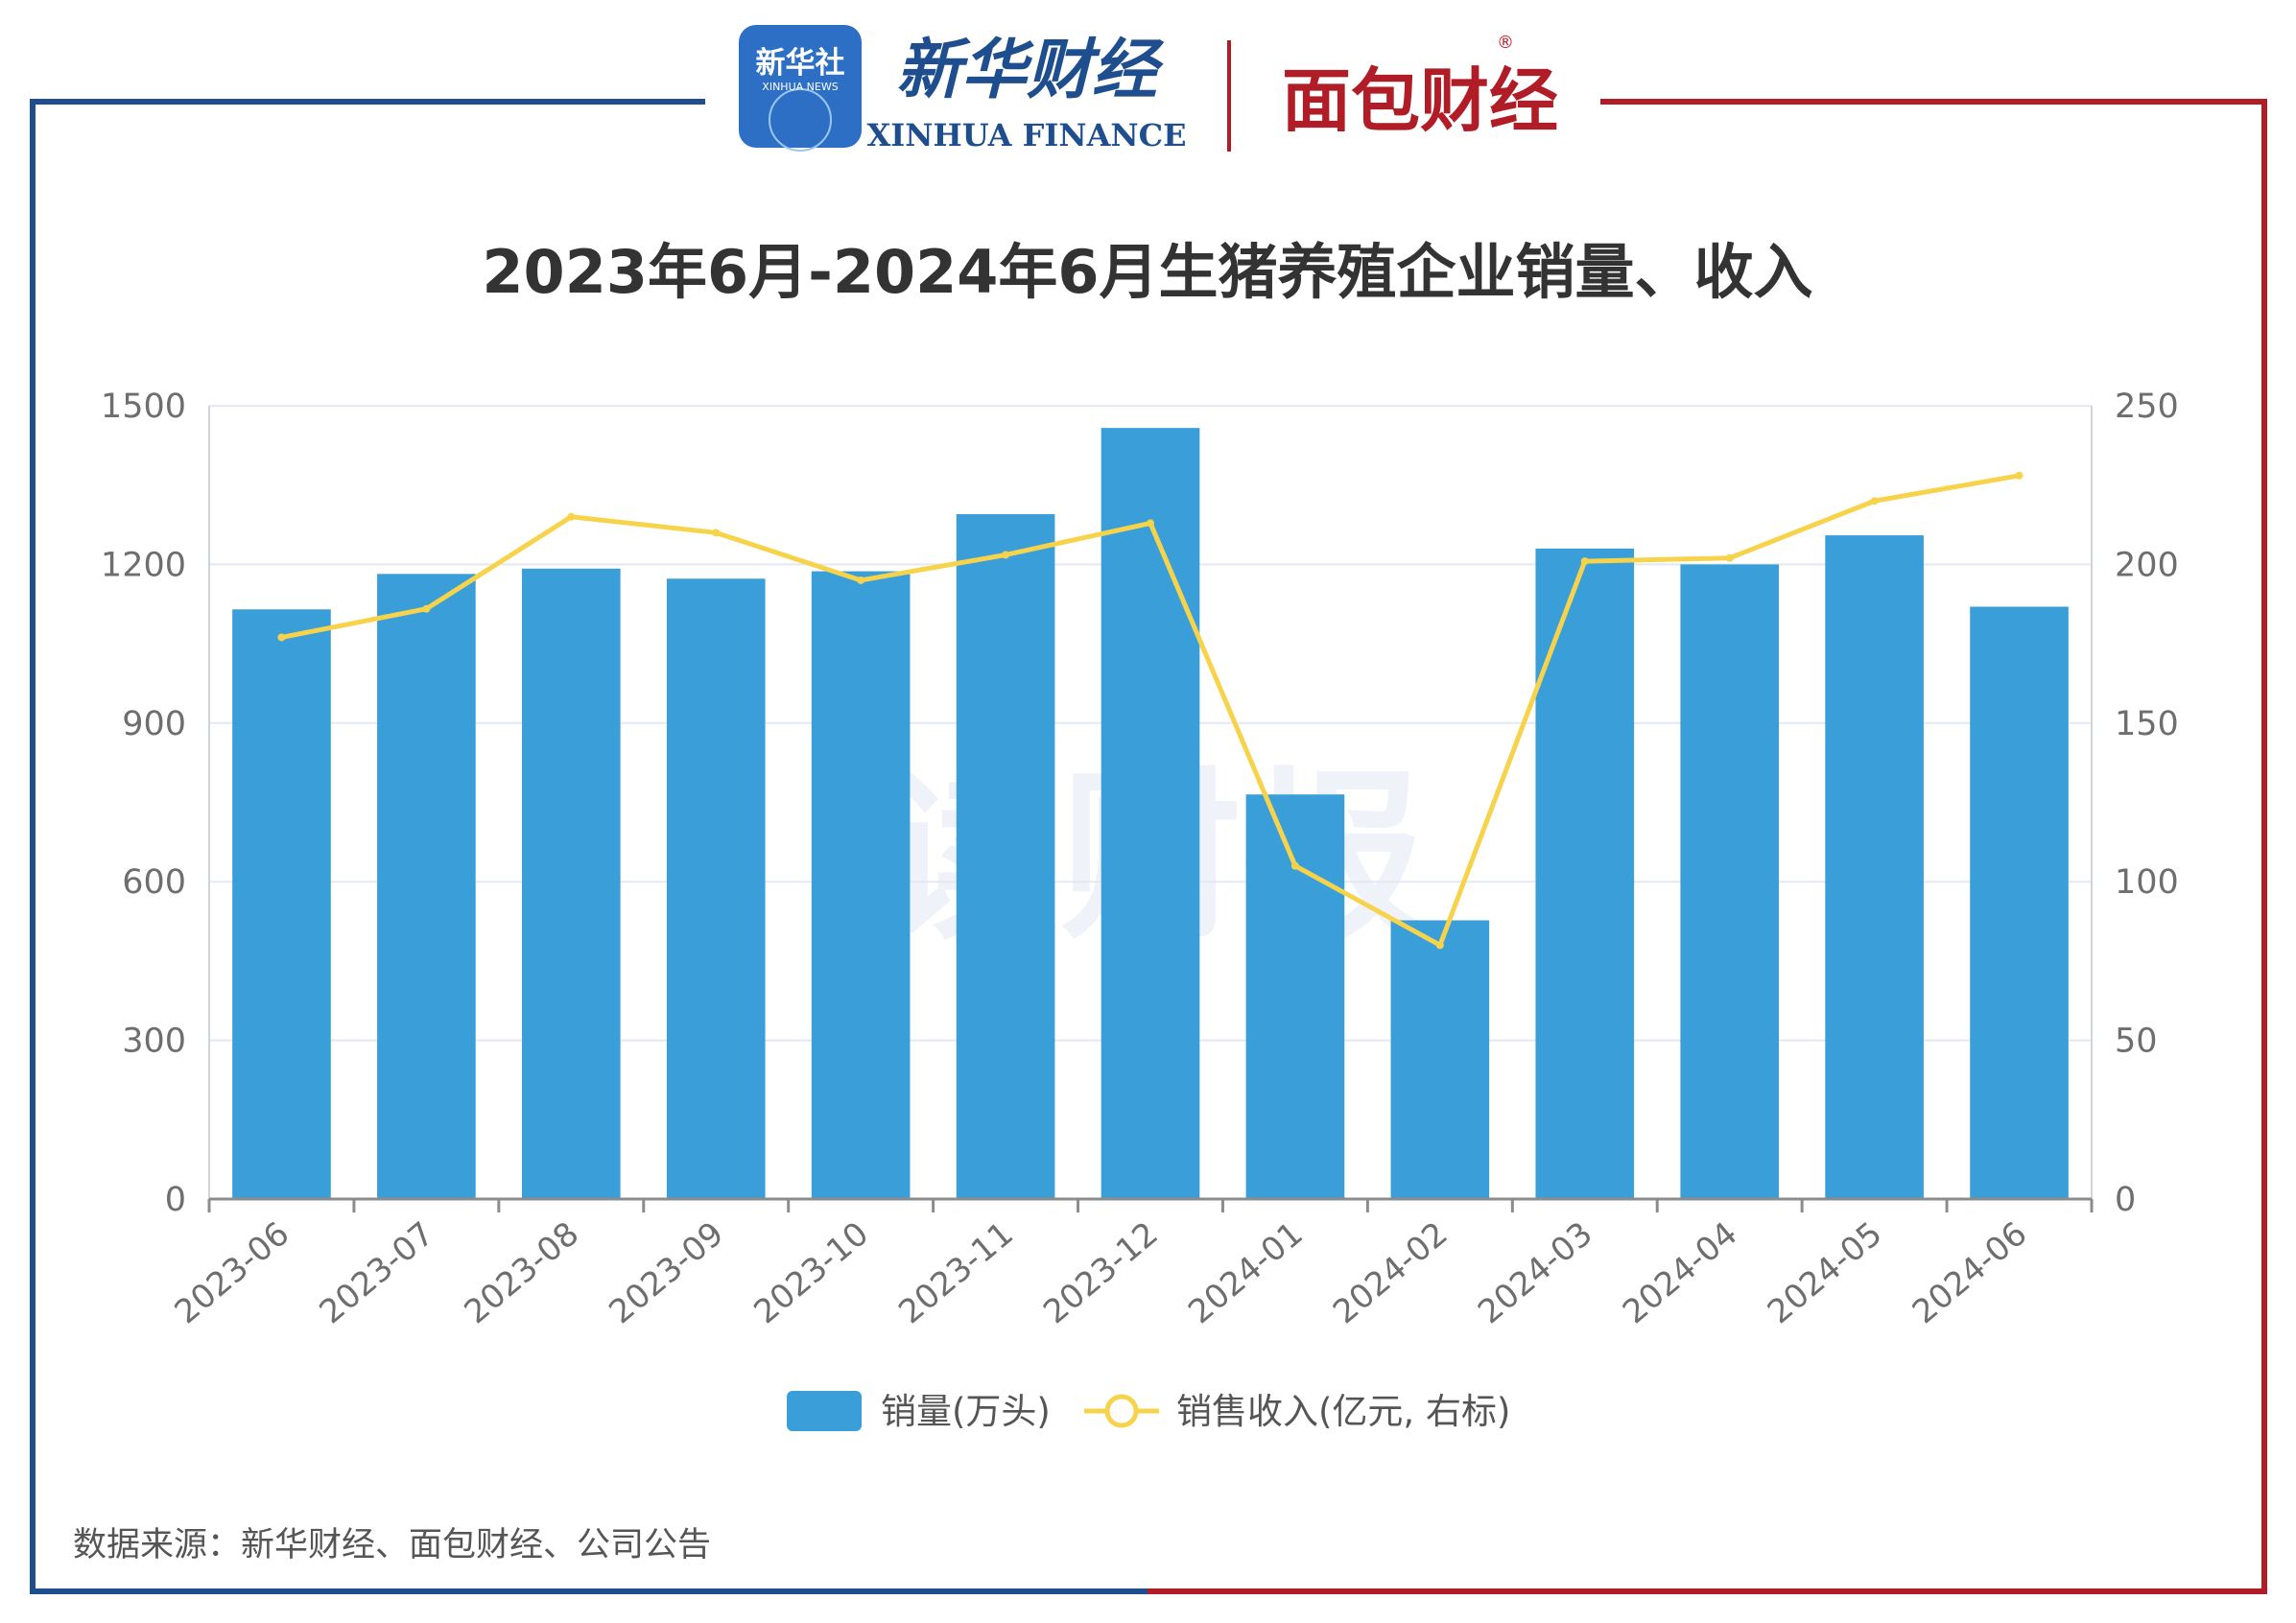  I want to click on xinhua-finance-cn: 新华财经, so click(1030, 70).